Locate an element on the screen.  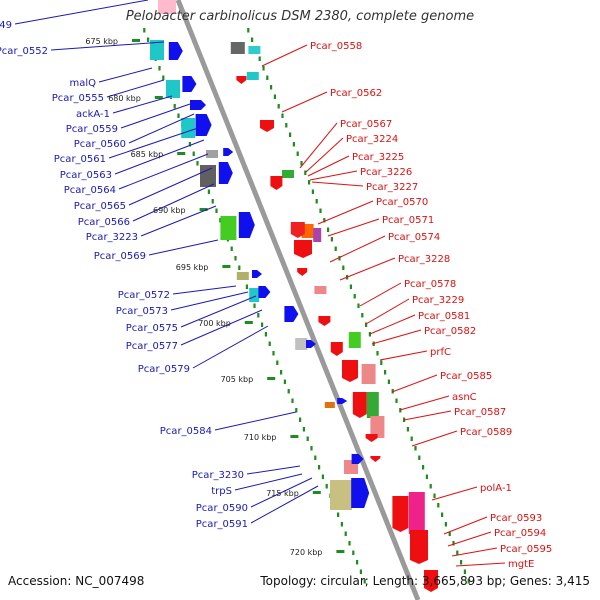
kbp-label: 685 kbp is located at coordinates (147, 154).